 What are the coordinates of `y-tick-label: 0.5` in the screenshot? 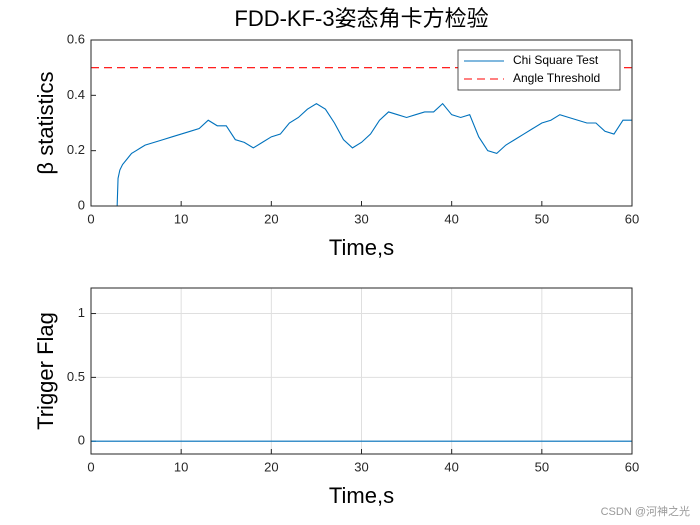 It's located at (76, 376).